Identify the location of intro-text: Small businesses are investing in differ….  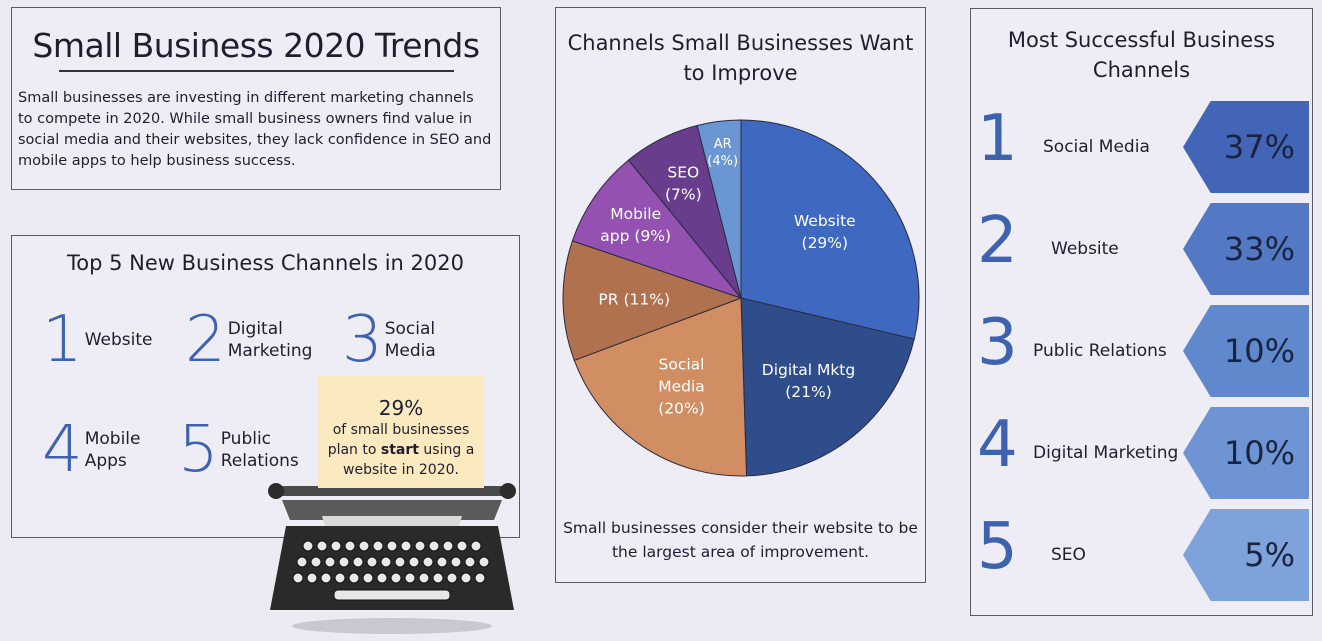
(255, 129).